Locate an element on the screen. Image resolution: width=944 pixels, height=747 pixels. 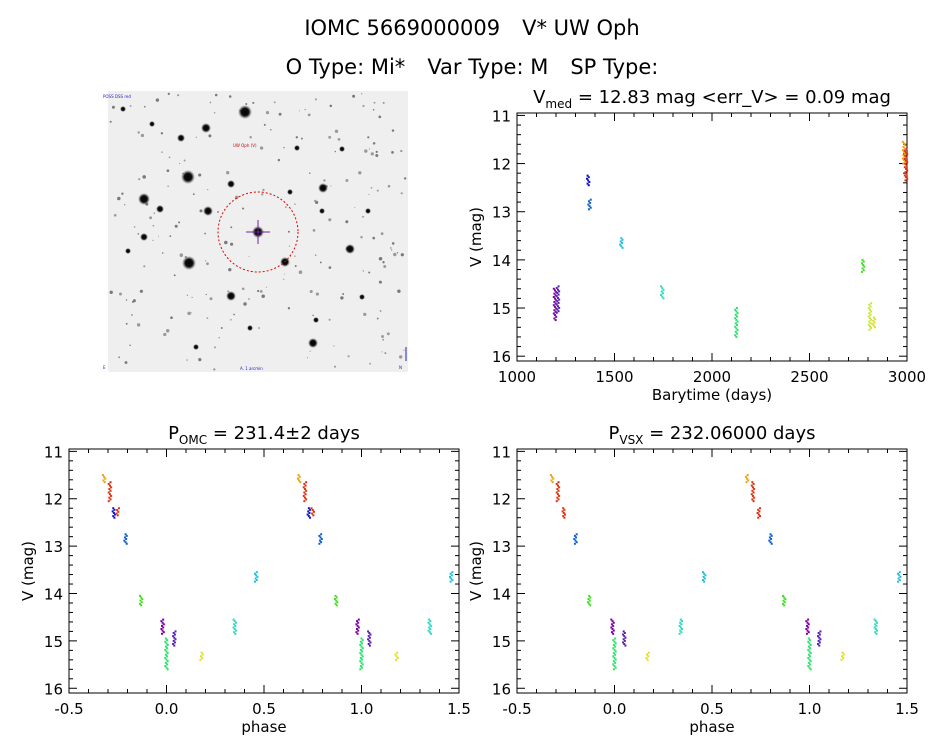
chart-title: Vmed = 12.83 mag <err_V> = 0.09 mag is located at coordinates (712, 99).